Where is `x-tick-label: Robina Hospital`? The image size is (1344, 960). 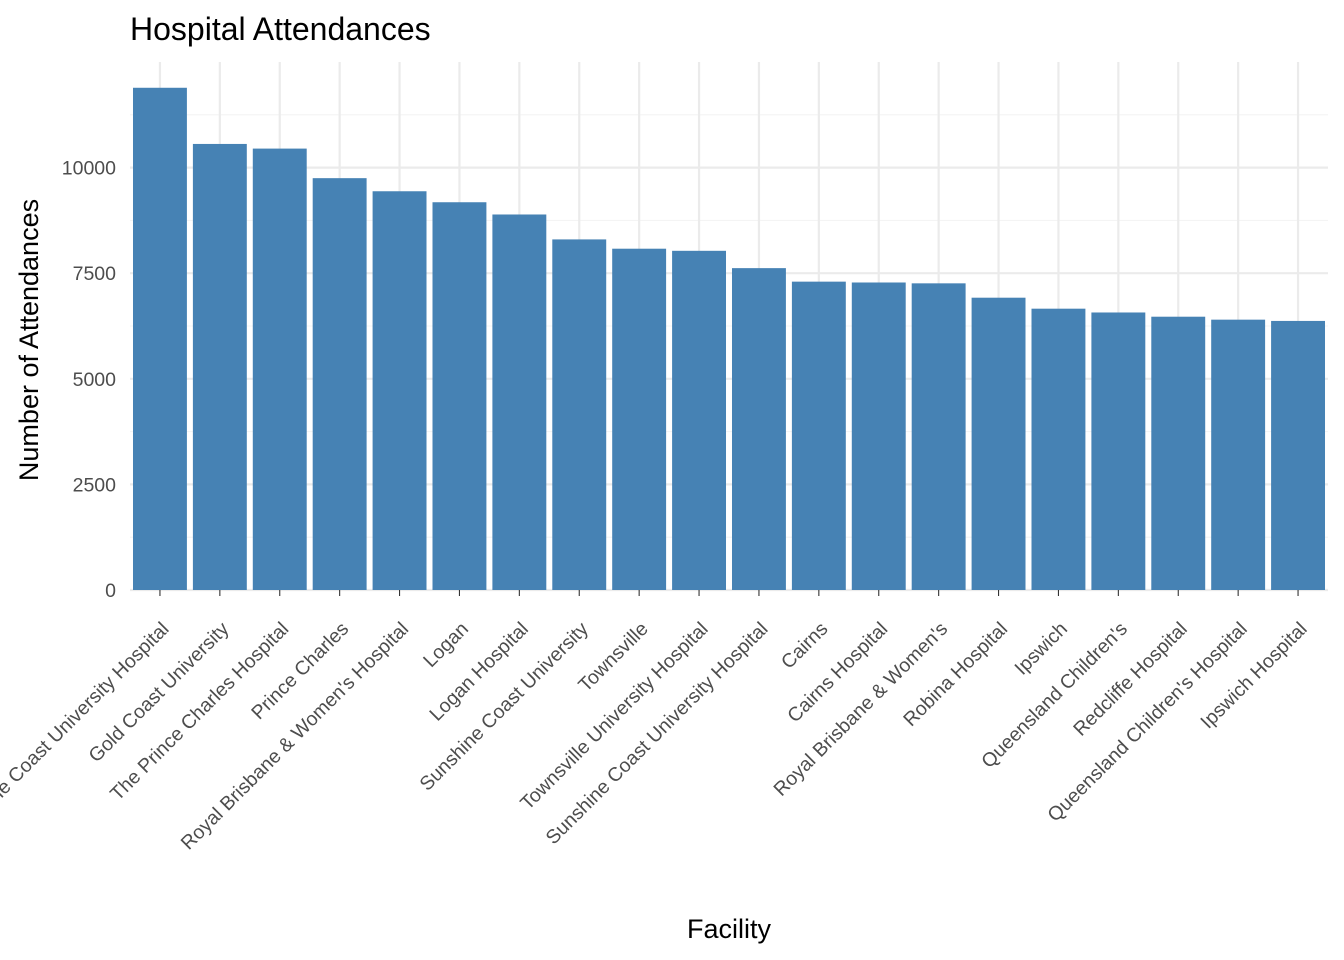 x-tick-label: Robina Hospital is located at coordinates (955, 674).